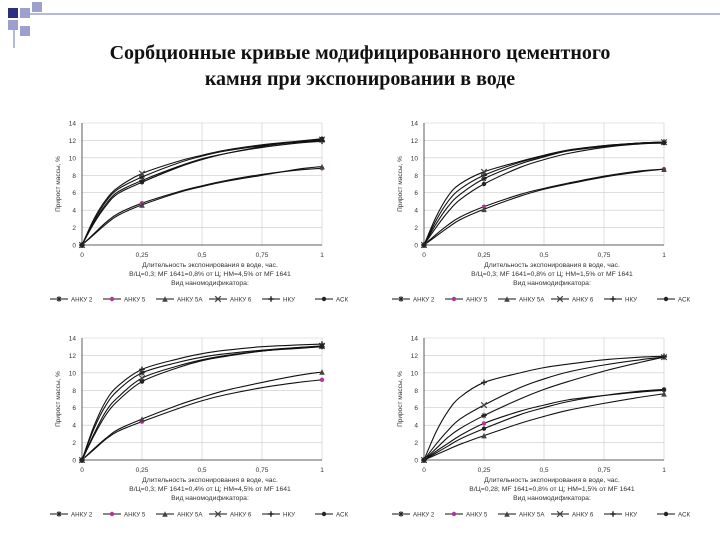 The height and width of the screenshot is (543, 720). I want to click on x-tick-label: 0,75, so click(604, 255).